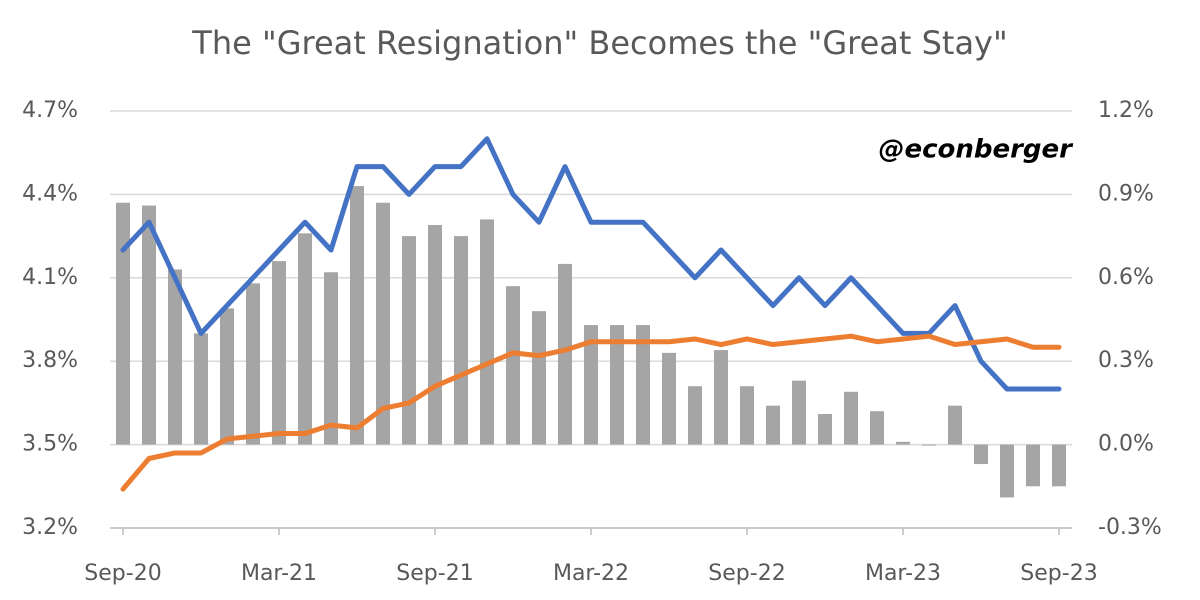  Describe the element at coordinates (50, 110) in the screenshot. I see `y-tick-label: 4.7%` at that location.